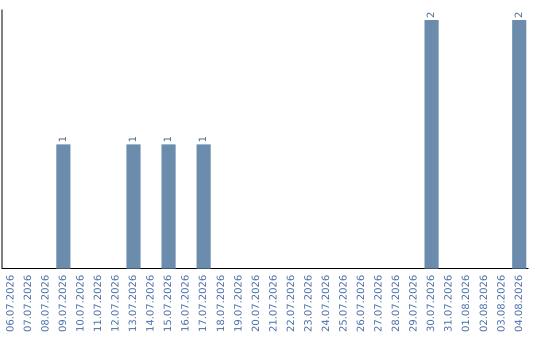  What do you see at coordinates (80, 303) in the screenshot?
I see `x-tick-label: 10.07.2026` at bounding box center [80, 303].